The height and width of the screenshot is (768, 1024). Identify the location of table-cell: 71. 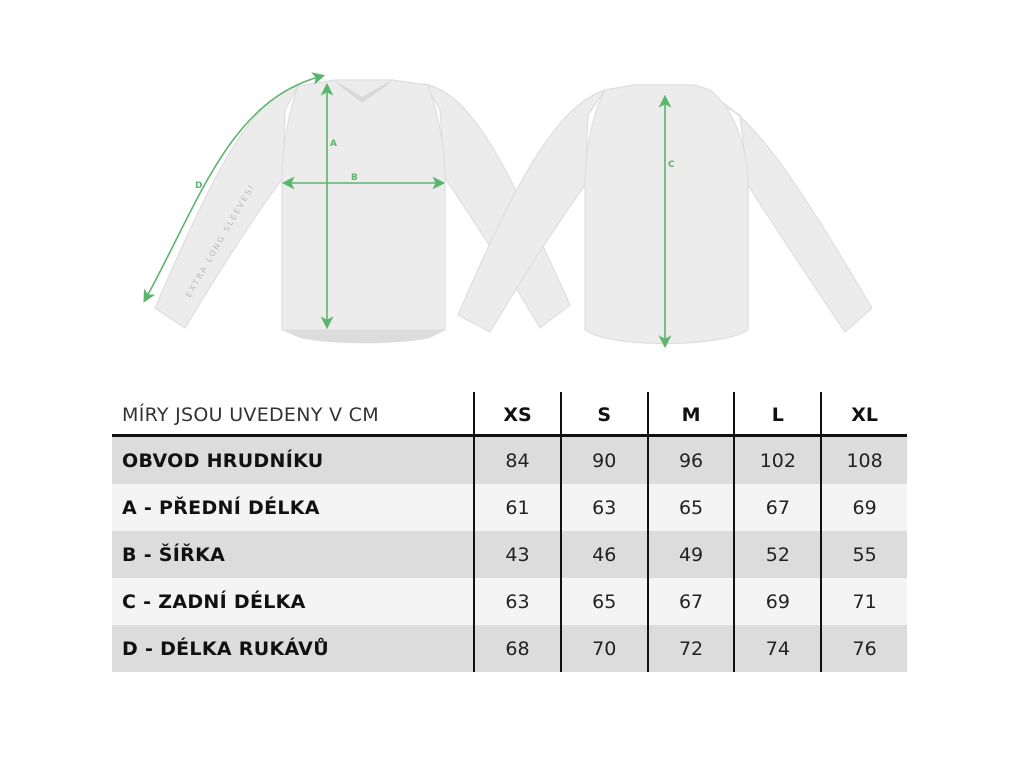
(863, 601).